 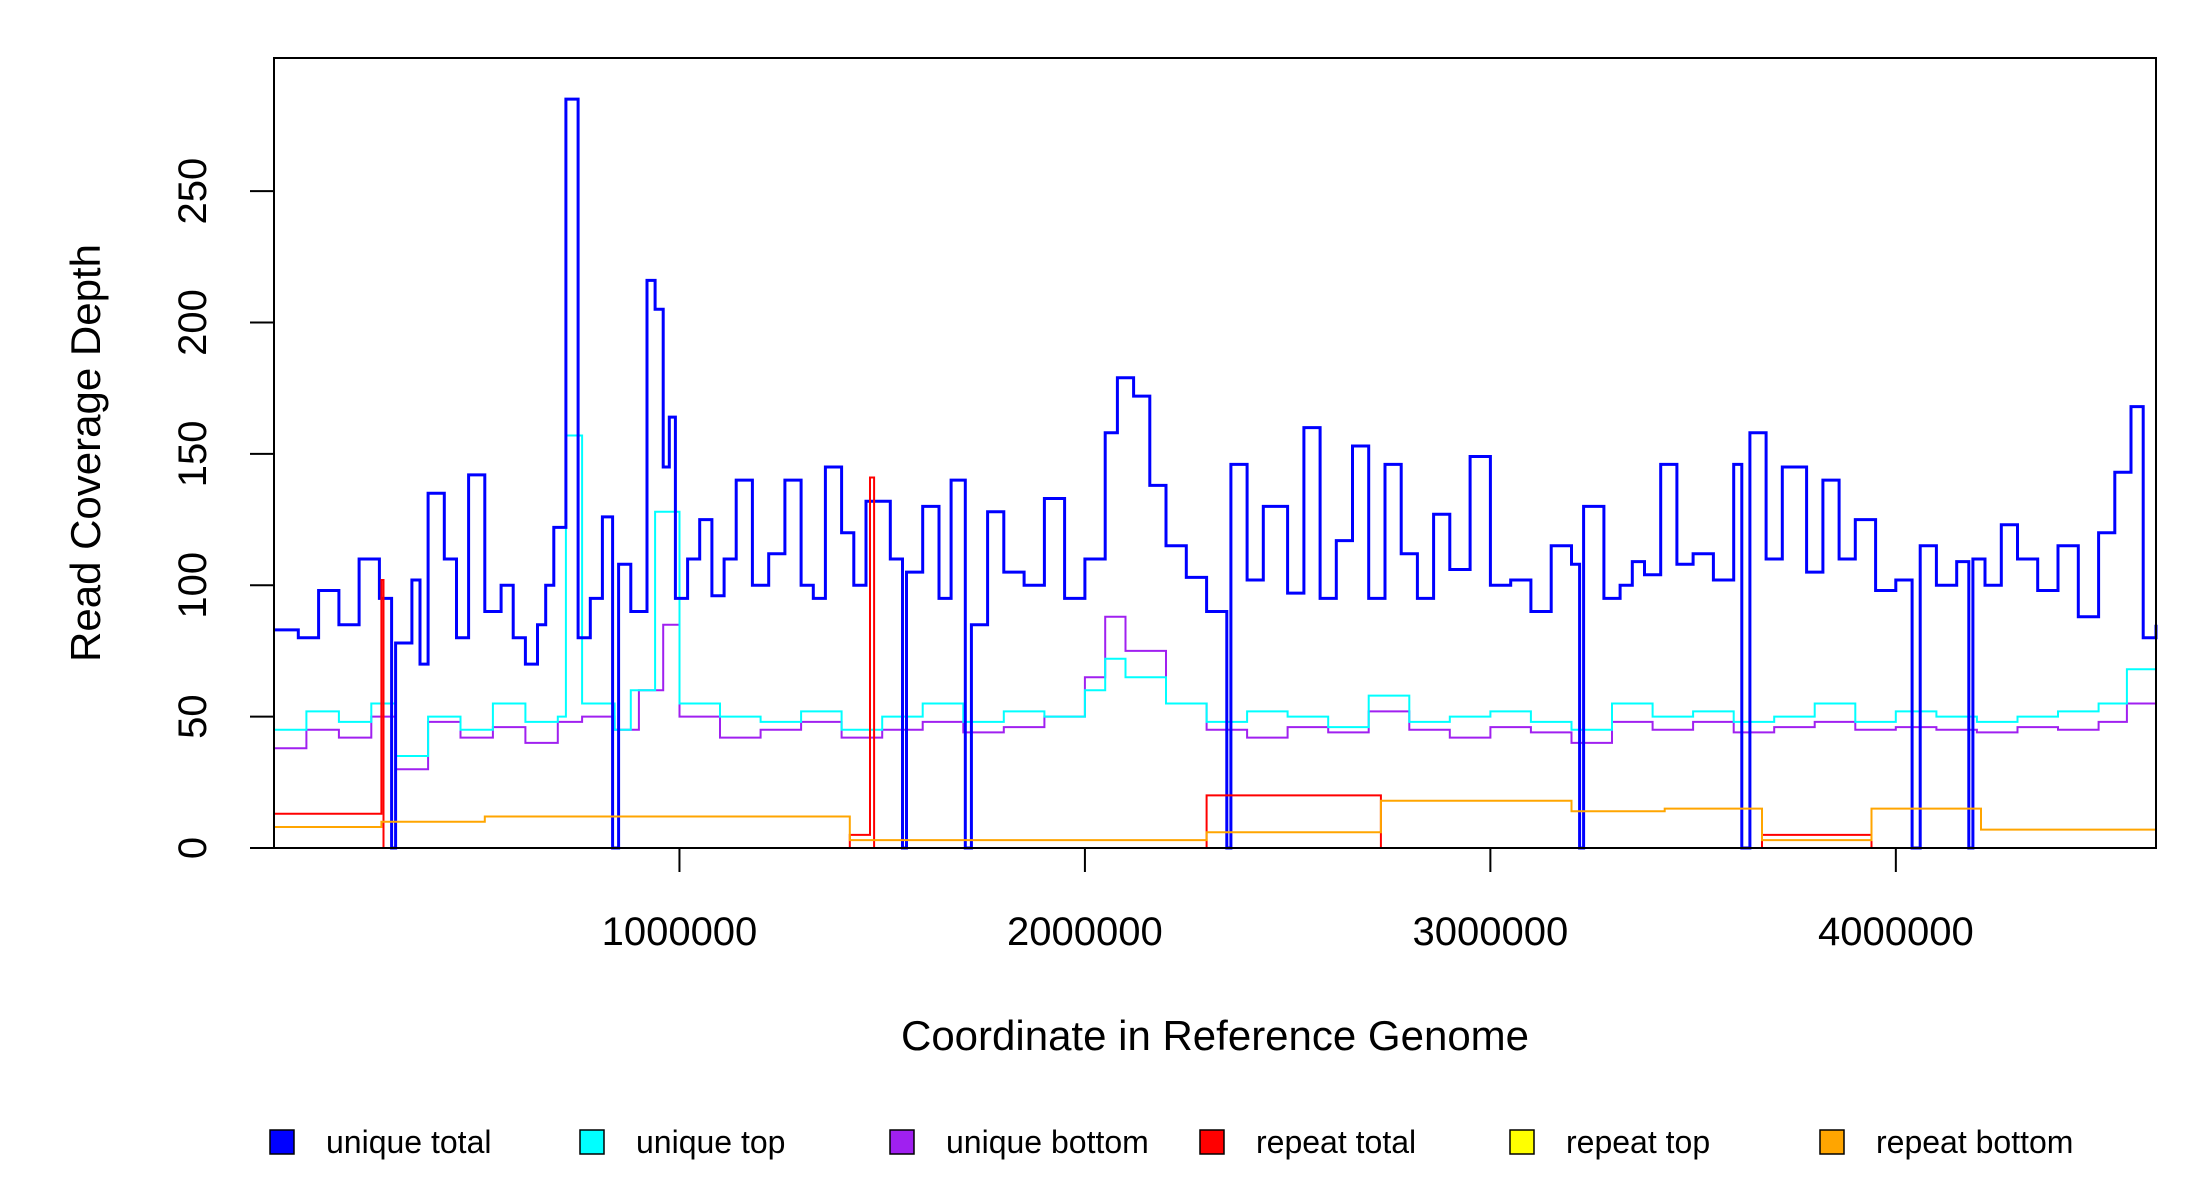 What do you see at coordinates (408, 1142) in the screenshot?
I see `legend-label: unique total` at bounding box center [408, 1142].